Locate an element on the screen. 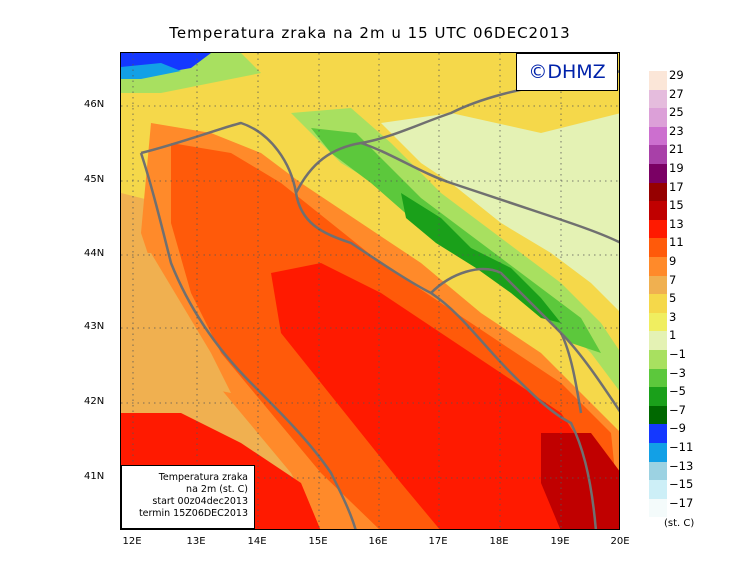 This screenshot has height=582, width=740. legend-label: −5 is located at coordinates (677, 391).